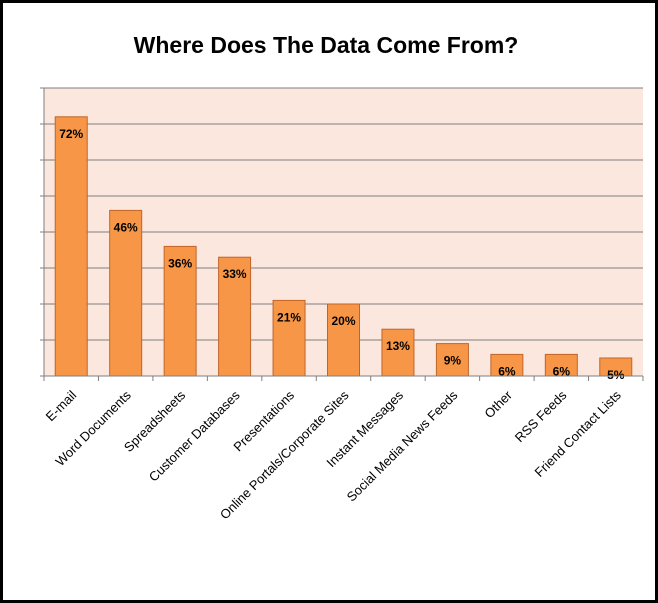  What do you see at coordinates (343, 321) in the screenshot?
I see `bar-value-label: 20%` at bounding box center [343, 321].